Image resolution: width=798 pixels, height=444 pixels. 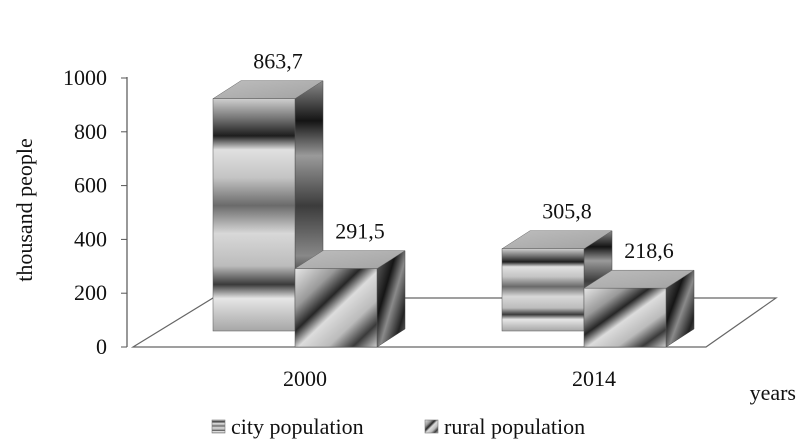 What do you see at coordinates (101, 346) in the screenshot?
I see `y-tick-label: 0` at bounding box center [101, 346].